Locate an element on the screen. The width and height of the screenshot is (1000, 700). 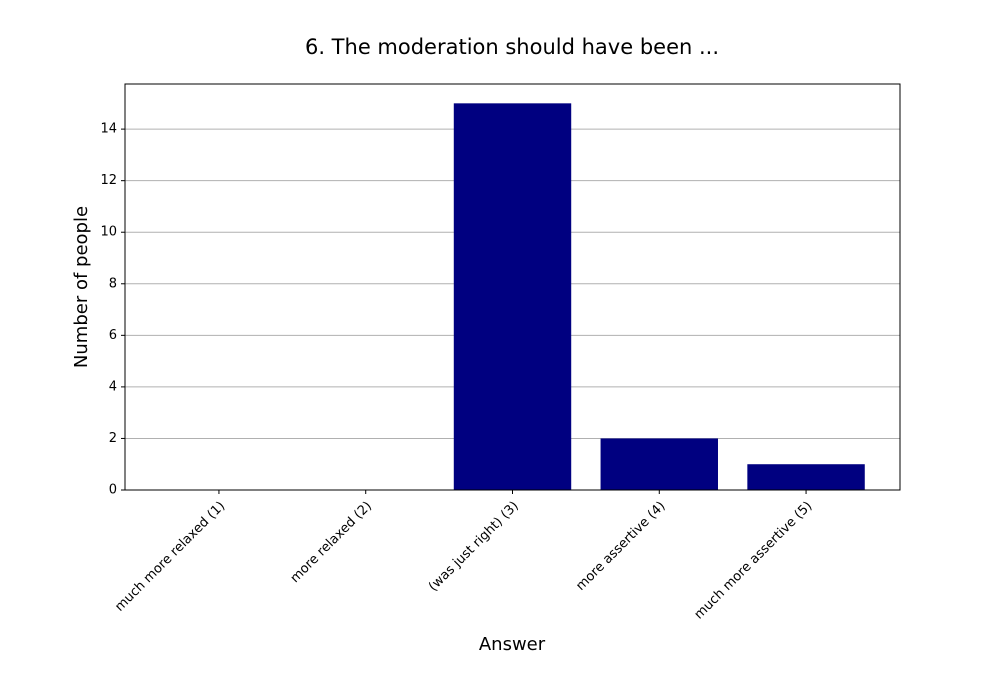
y-tick-label: 4 is located at coordinates (113, 386).